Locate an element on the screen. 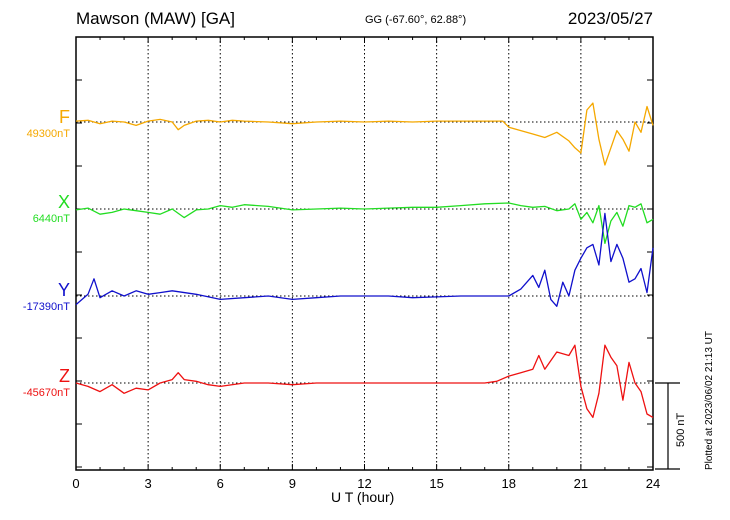  plotted-timestamp: Plotted at 2023/06/02 21:13 UT is located at coordinates (709, 400).